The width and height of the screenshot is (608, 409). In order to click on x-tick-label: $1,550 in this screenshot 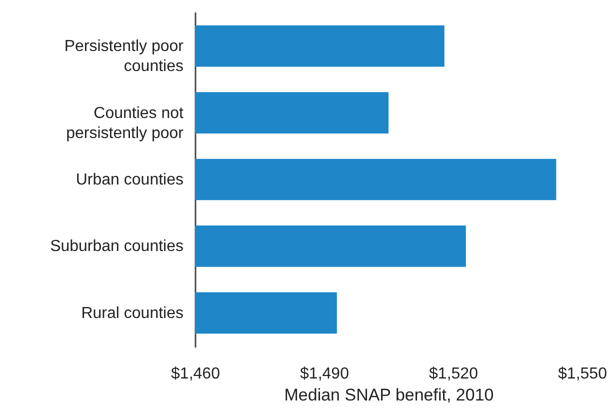, I will do `click(583, 374)`.